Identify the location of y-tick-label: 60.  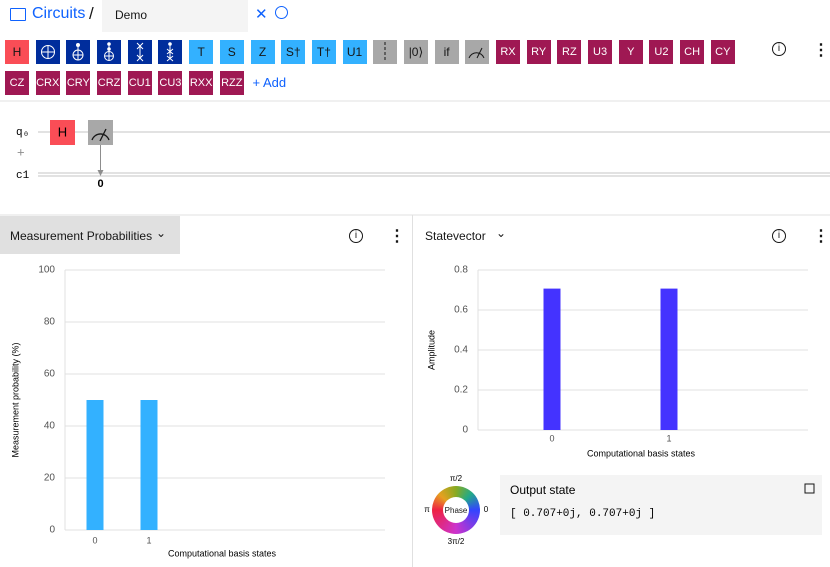
(50, 374).